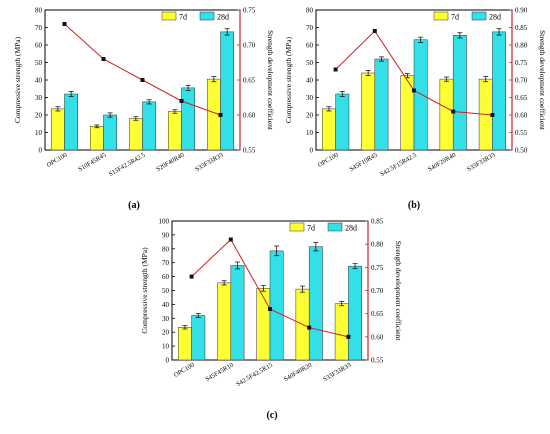 The width and height of the screenshot is (550, 434). I want to click on x-tick-label: S15F42.5R42.5, so click(127, 165).